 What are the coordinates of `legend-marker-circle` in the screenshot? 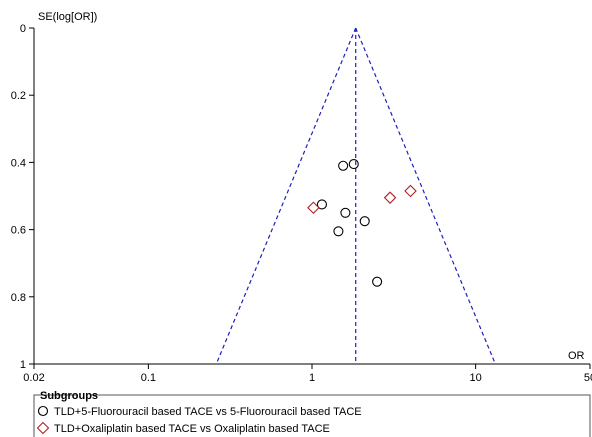 It's located at (43, 411).